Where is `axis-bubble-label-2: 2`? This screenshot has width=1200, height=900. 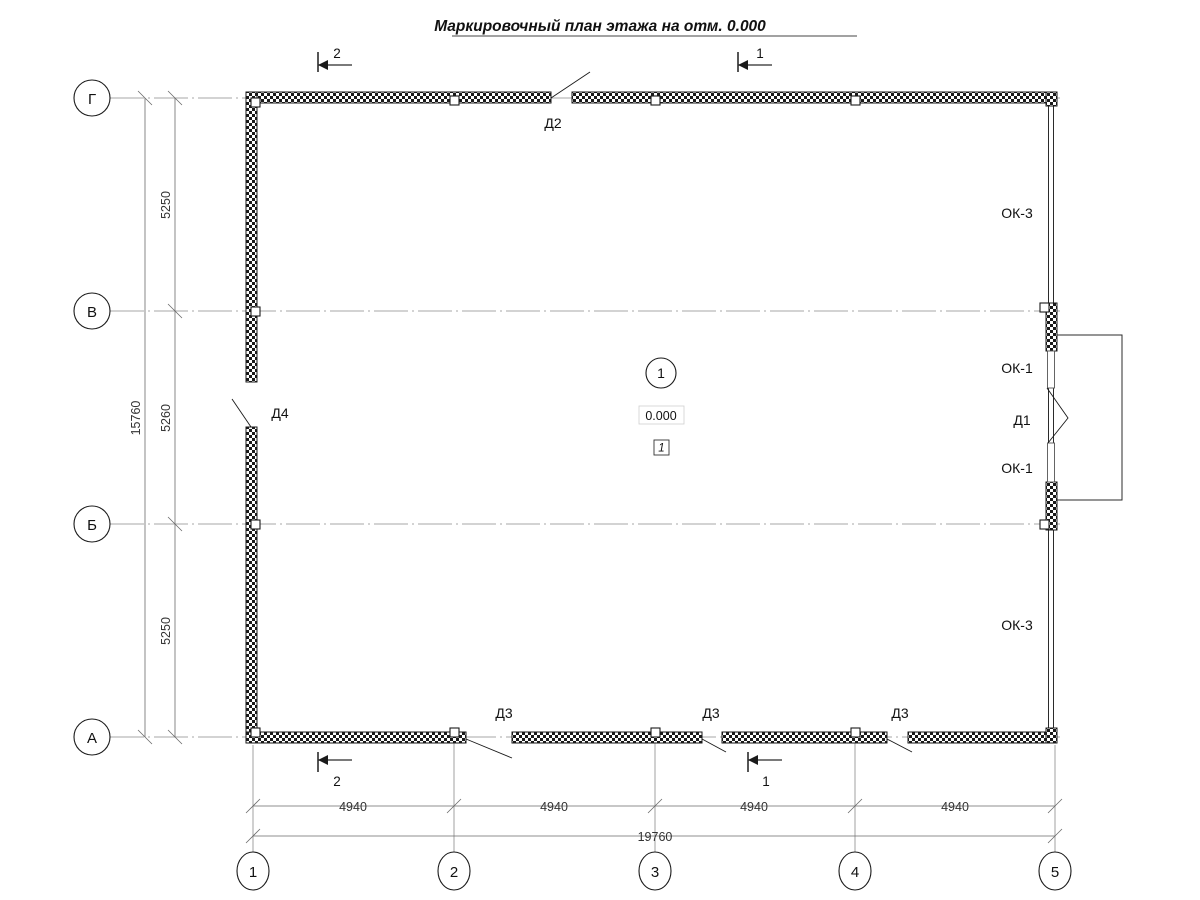
axis-bubble-label-2: 2 is located at coordinates (454, 872).